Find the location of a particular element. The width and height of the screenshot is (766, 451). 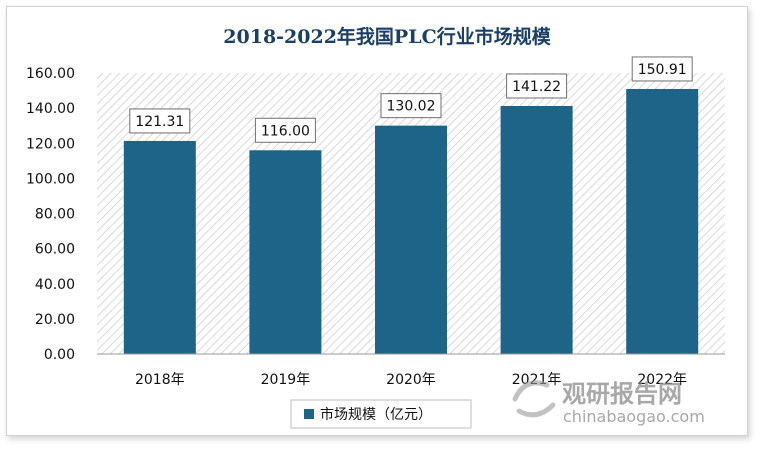

watermark-url: chinabaogao.com is located at coordinates (634, 416).